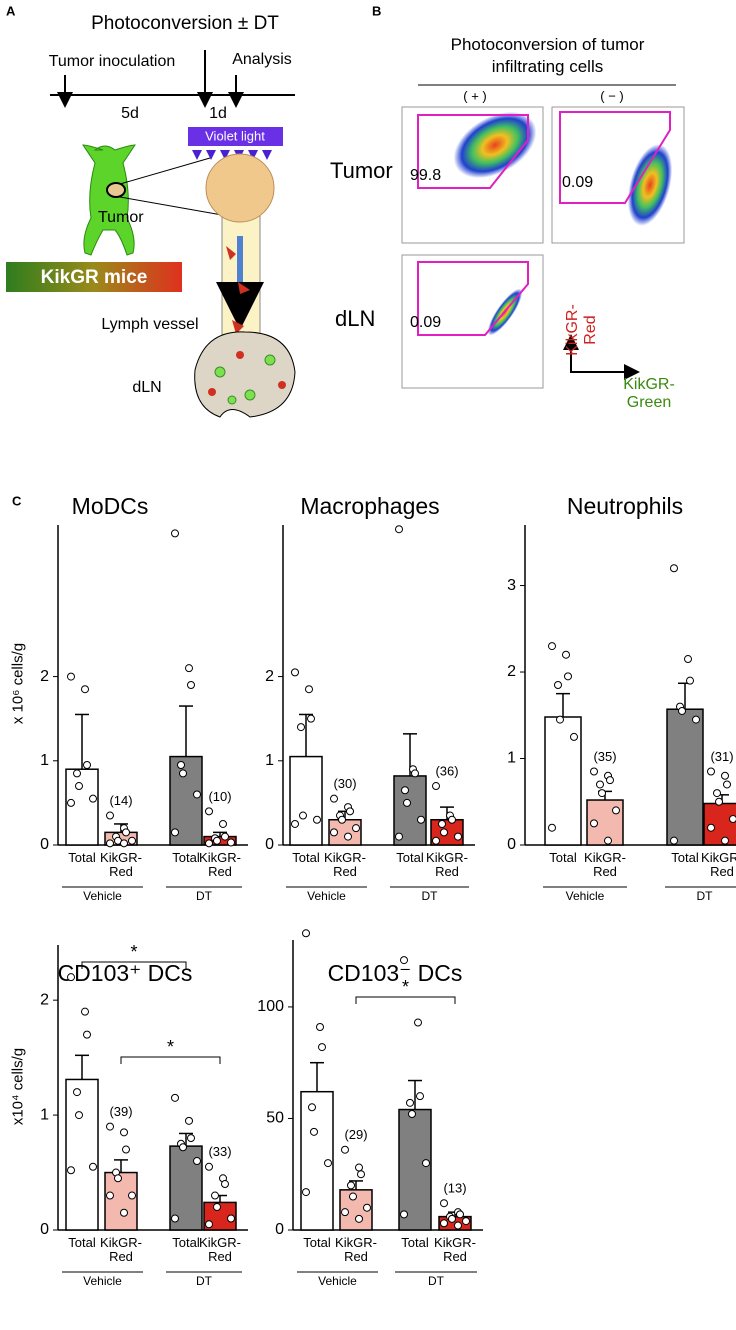  What do you see at coordinates (109, 200) in the screenshot?
I see `mouse` at bounding box center [109, 200].